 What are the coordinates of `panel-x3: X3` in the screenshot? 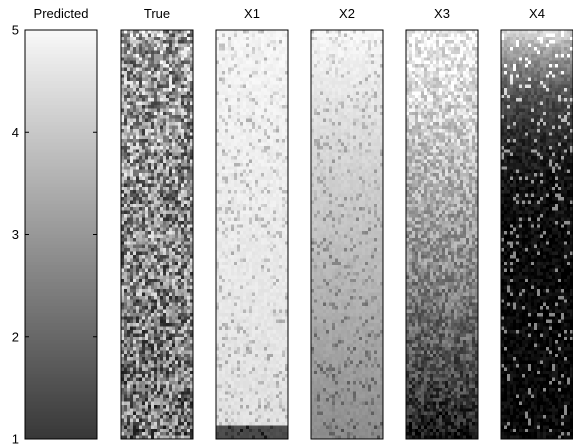 It's located at (442, 223).